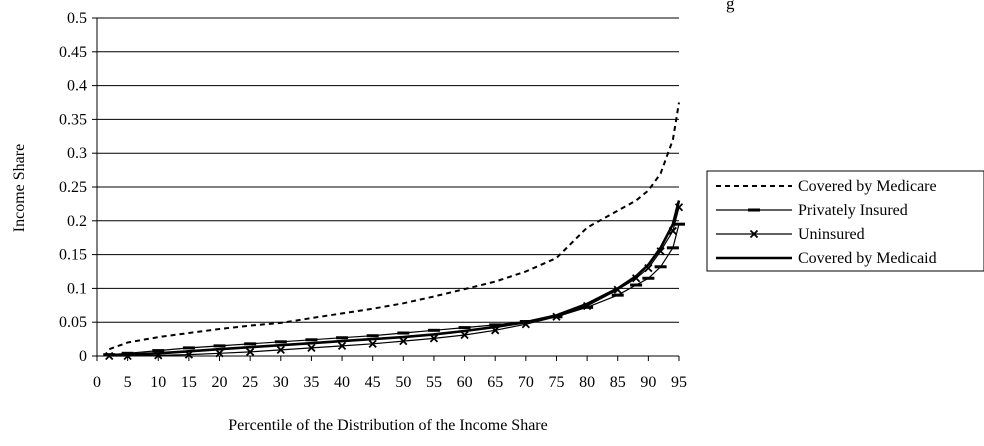 The image size is (984, 446). I want to click on x-tick-label: 10, so click(158, 382).